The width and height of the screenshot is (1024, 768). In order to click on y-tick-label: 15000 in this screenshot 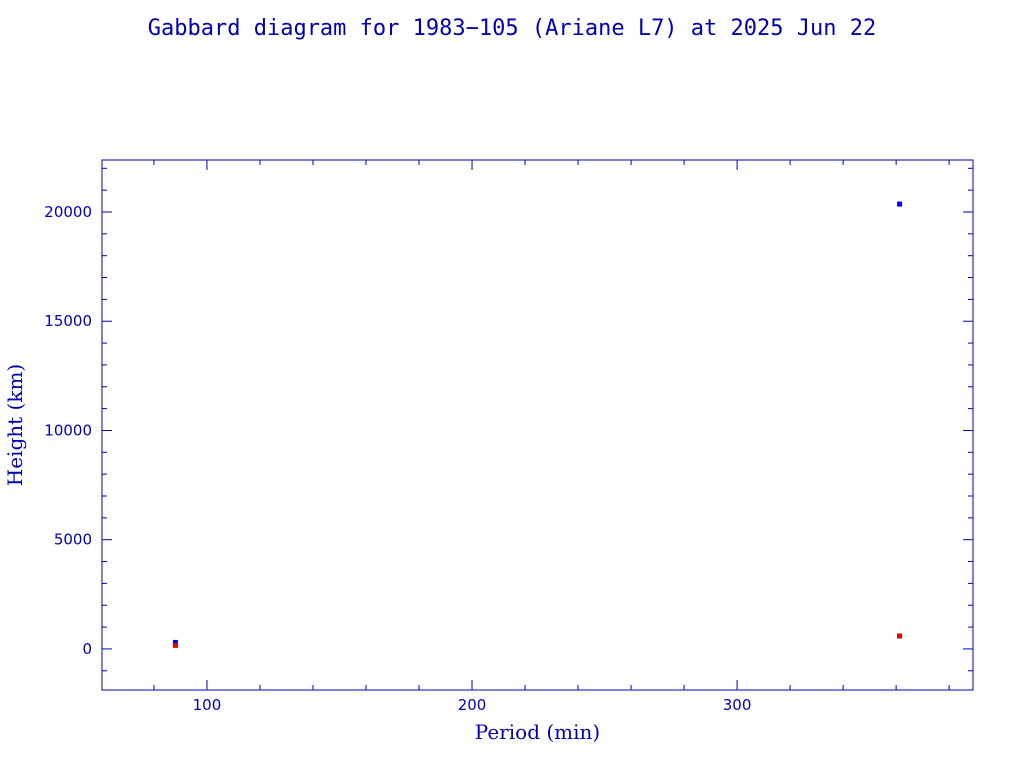, I will do `click(68, 321)`.